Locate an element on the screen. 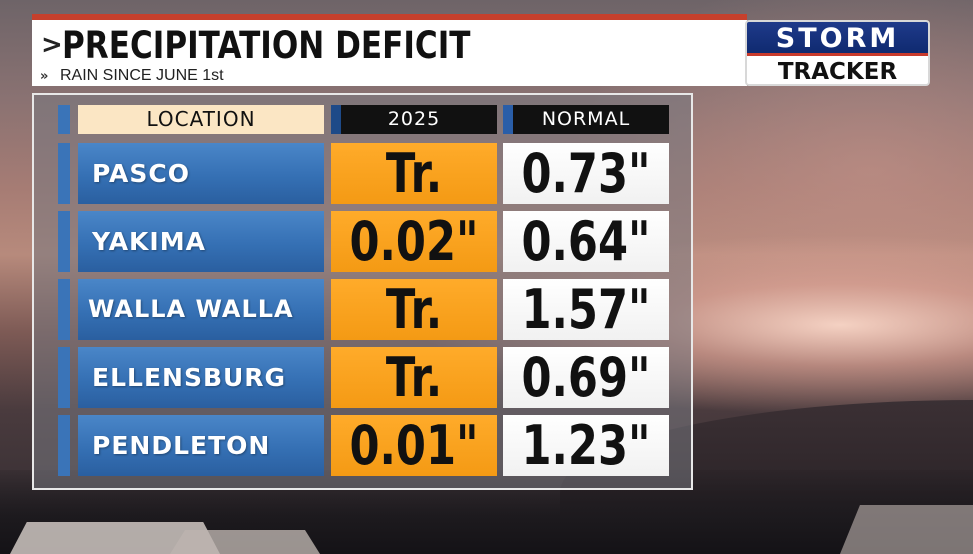 Image resolution: width=973 pixels, height=554 pixels. location-name: PENDLETON is located at coordinates (181, 445).